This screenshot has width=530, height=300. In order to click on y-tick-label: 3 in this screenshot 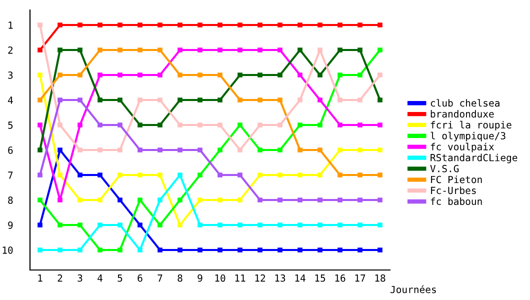, I will do `click(10, 75)`.